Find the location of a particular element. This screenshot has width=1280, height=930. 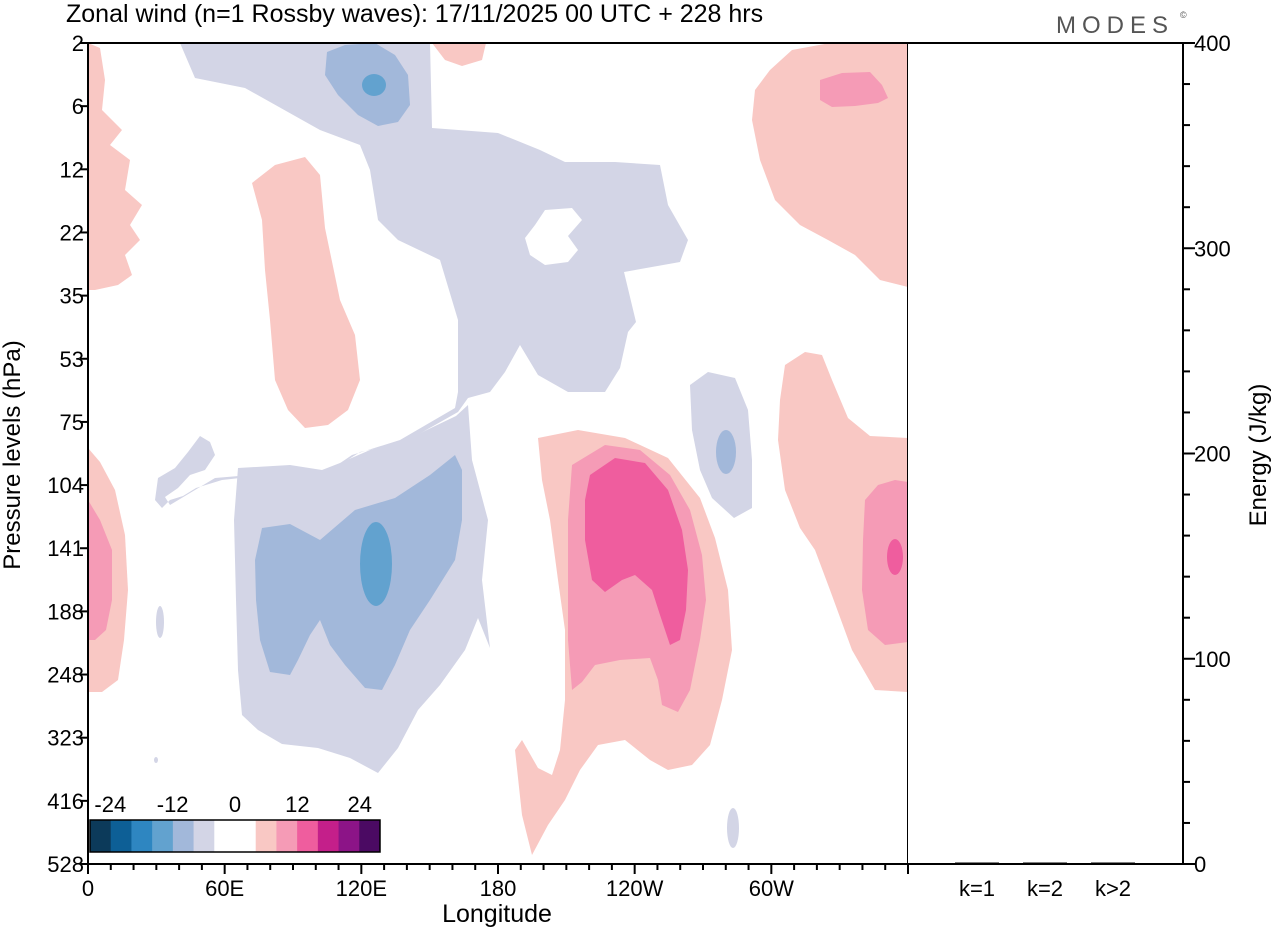

y-tick-label: 528 is located at coordinates (65, 864).